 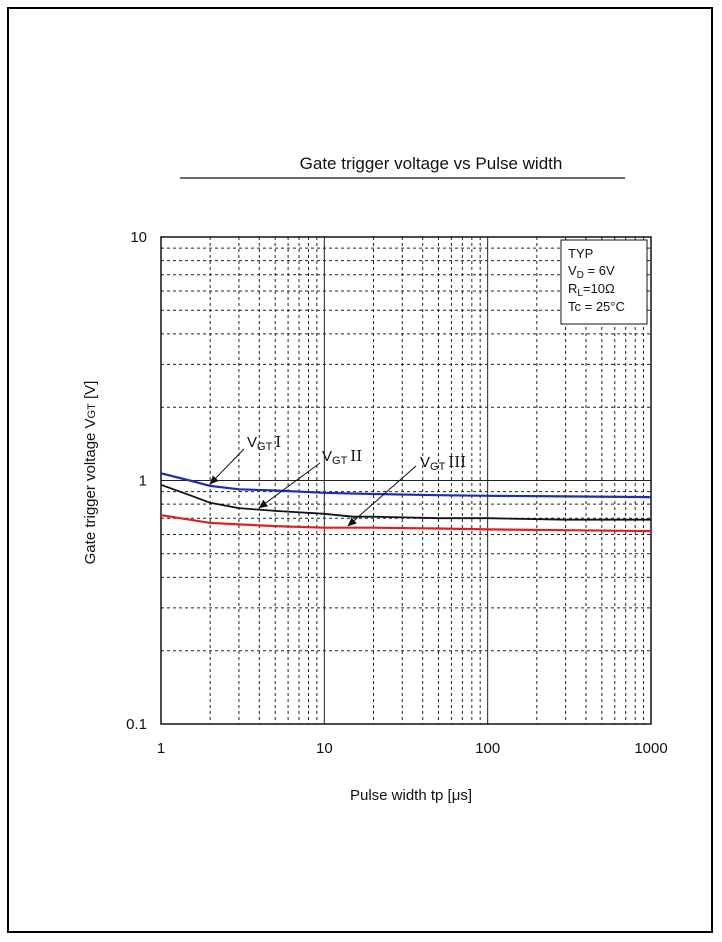 What do you see at coordinates (90, 491) in the screenshot?
I see `y-axis-label-main: Gate trigger voltage V` at bounding box center [90, 491].